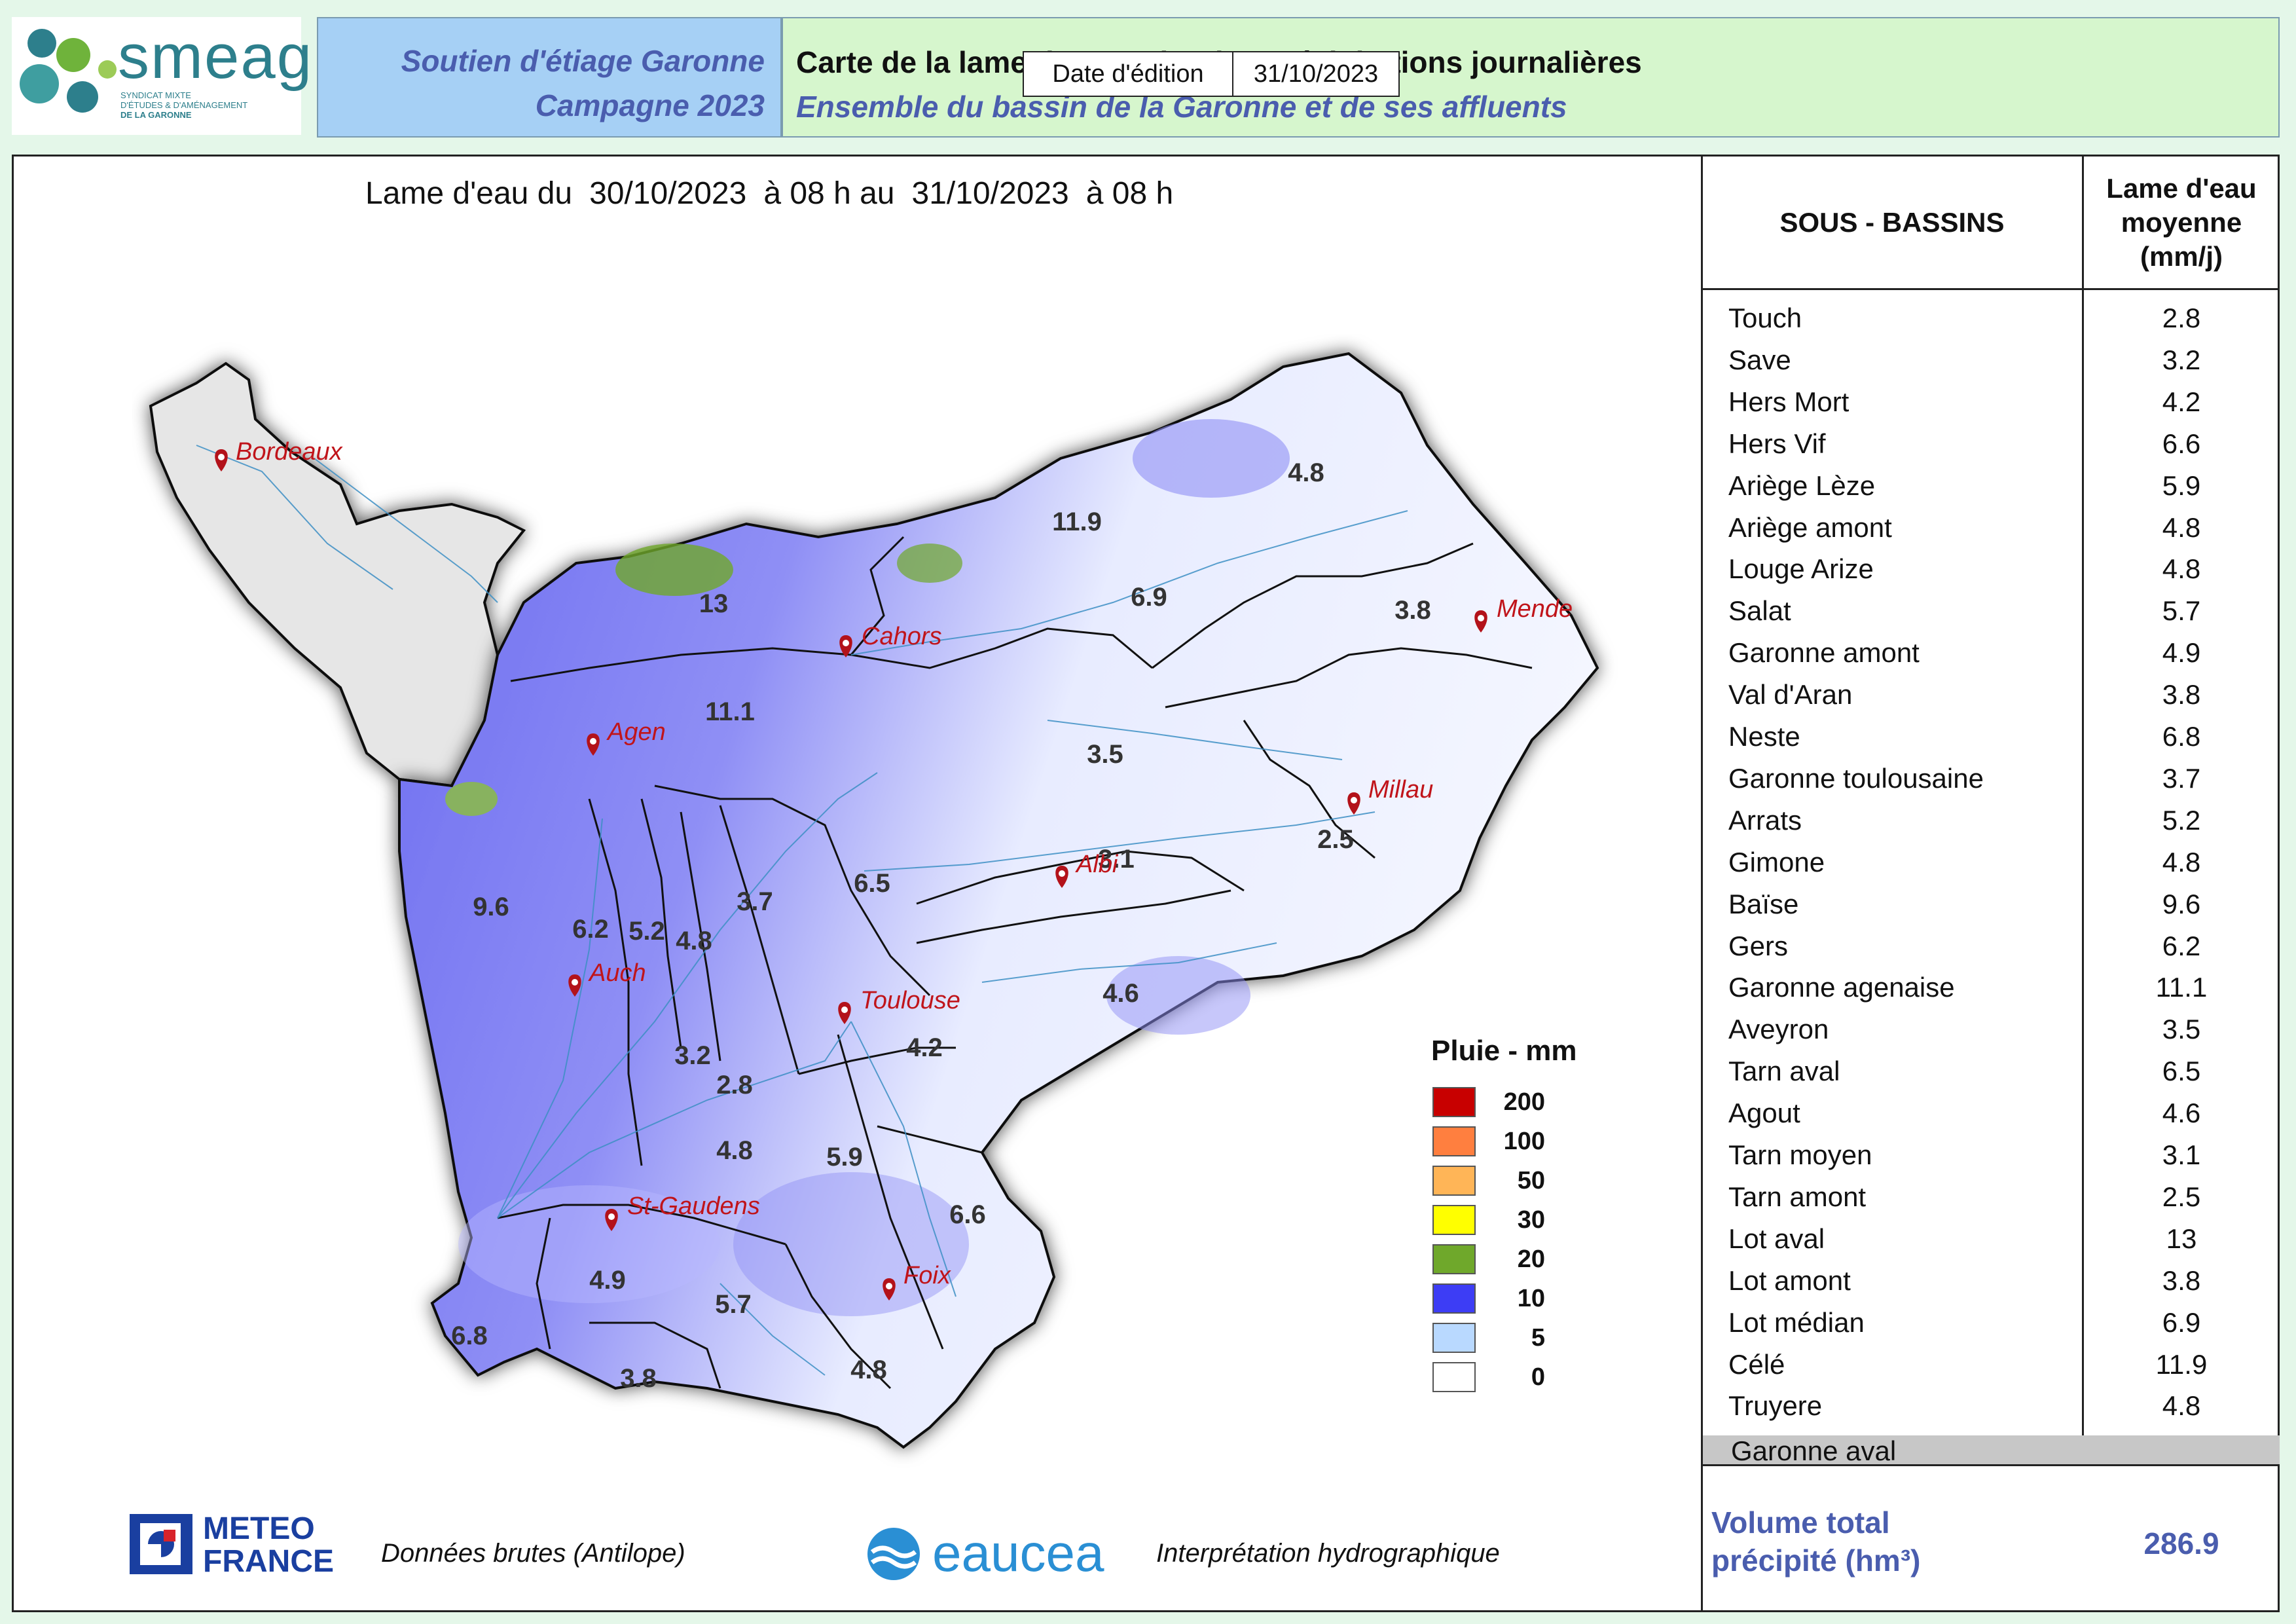  What do you see at coordinates (1764, 1113) in the screenshot?
I see `sub-basin-name: Agout` at bounding box center [1764, 1113].